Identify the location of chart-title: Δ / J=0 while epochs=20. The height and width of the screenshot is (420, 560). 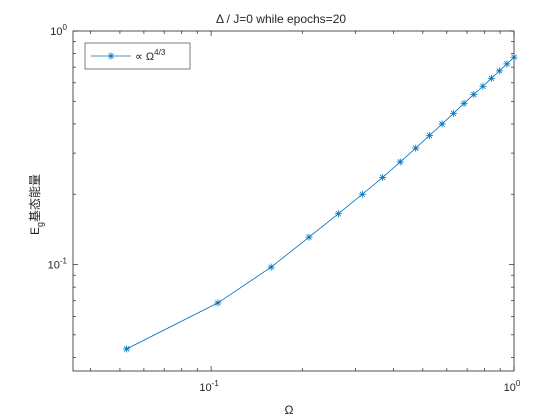
(281, 19).